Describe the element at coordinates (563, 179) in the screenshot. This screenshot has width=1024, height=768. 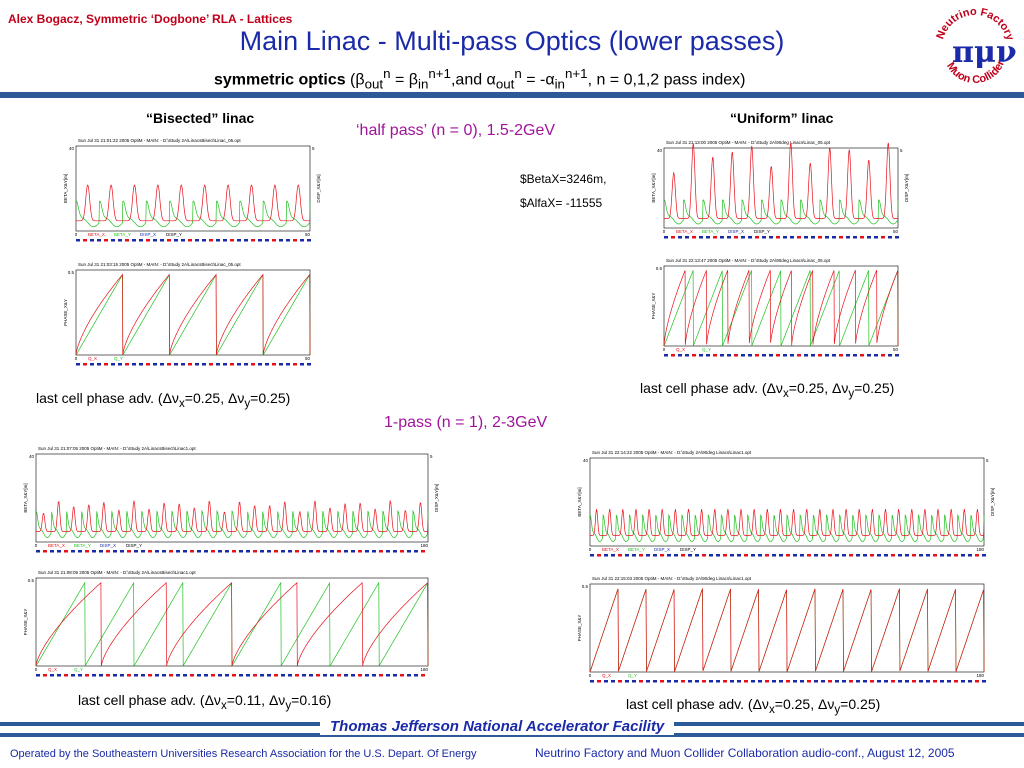
I see `beta-note: $BetaX=3246m,` at that location.